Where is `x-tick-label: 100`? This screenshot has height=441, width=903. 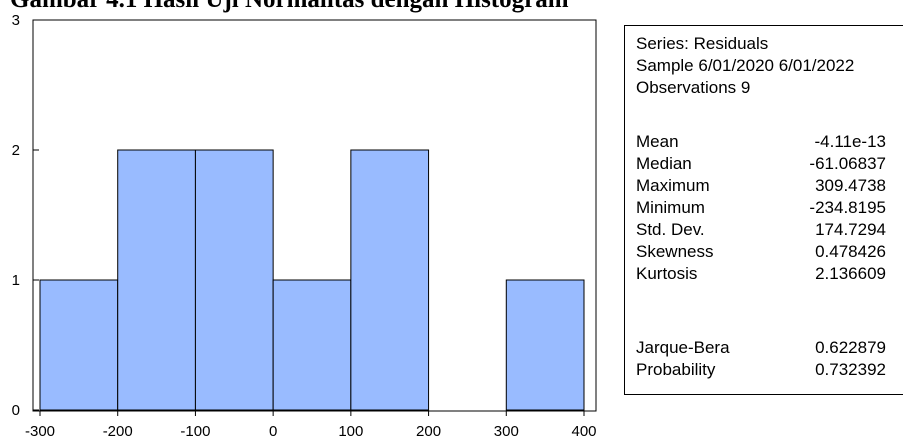 x-tick-label: 100 is located at coordinates (350, 431).